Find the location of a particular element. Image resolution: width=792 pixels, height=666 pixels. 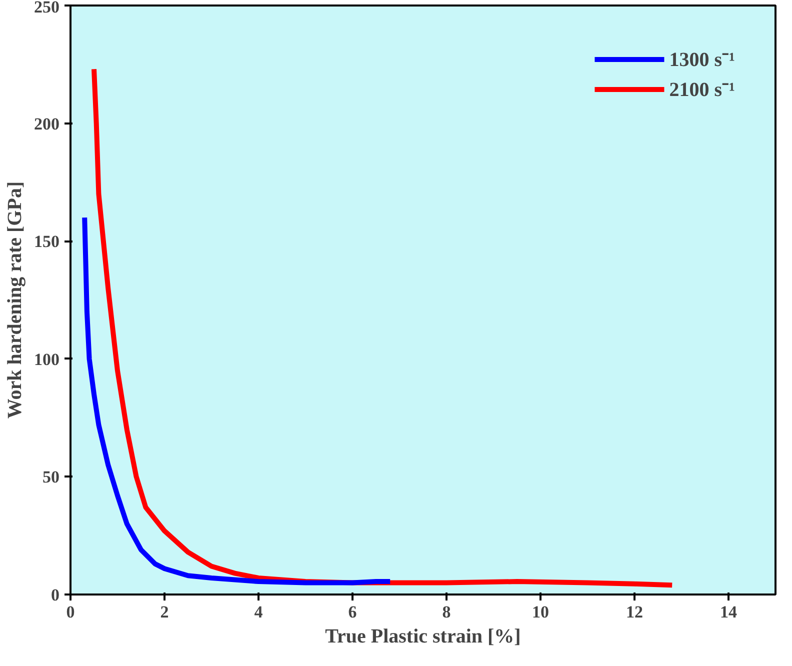

y-tick-label: 50 is located at coordinates (51, 477).